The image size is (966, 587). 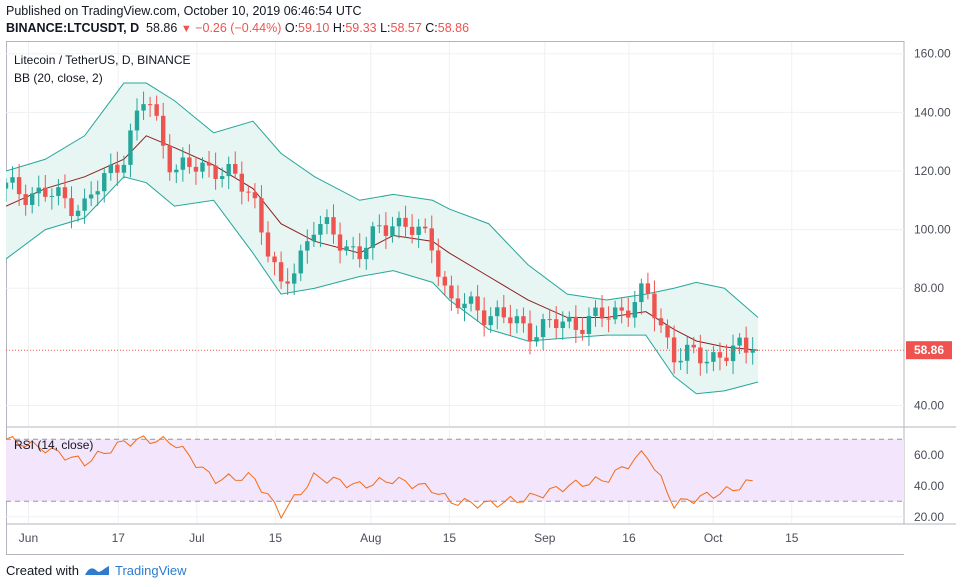 I want to click on high-value: 59.33, so click(x=361, y=28).